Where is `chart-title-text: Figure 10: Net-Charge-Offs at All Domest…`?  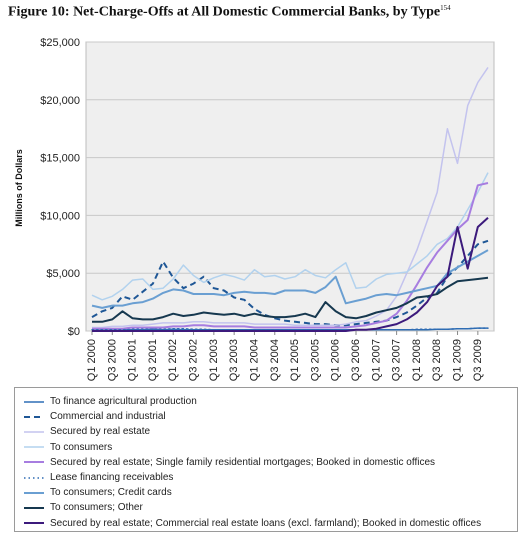 chart-title-text: Figure 10: Net-Charge-Offs at All Domest… is located at coordinates (224, 12).